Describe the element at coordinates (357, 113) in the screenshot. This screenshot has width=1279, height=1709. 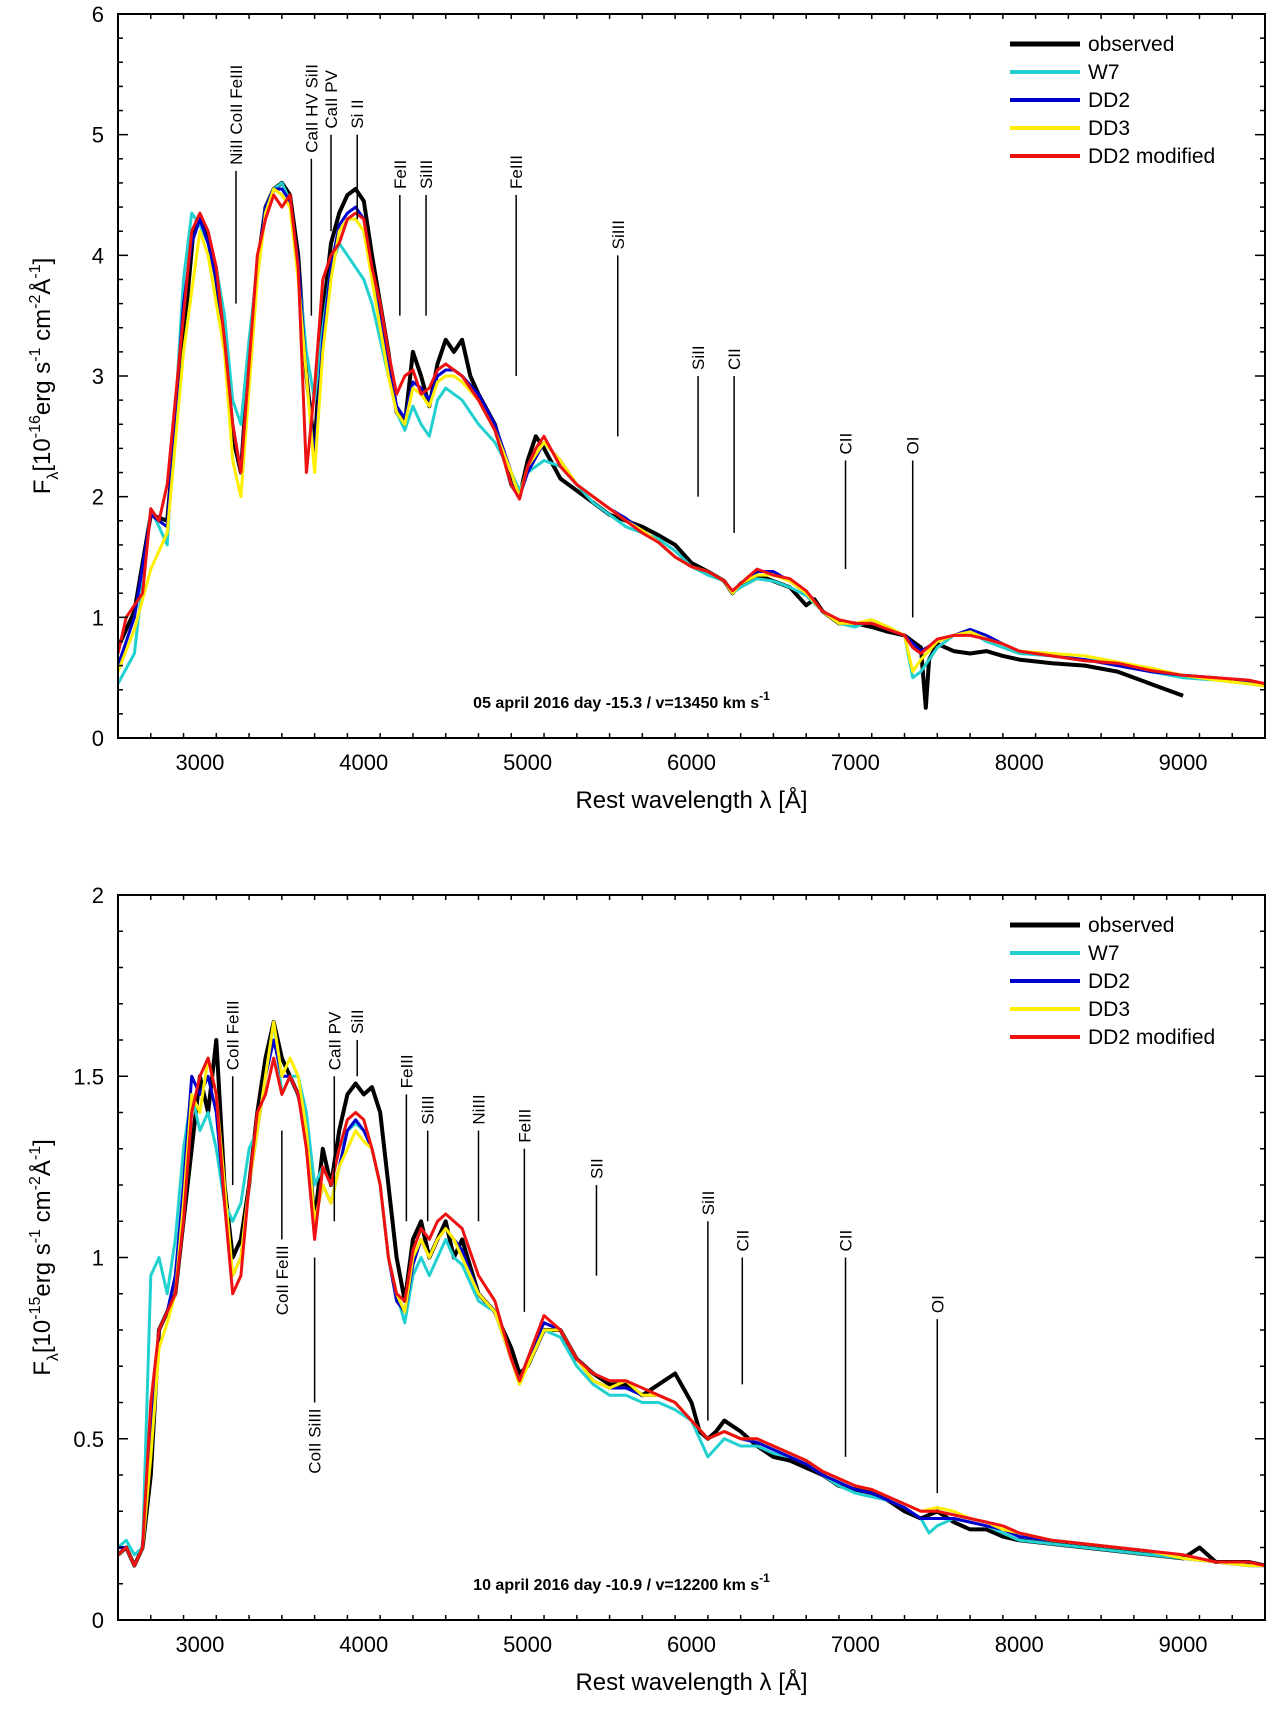
I see `top-line-id-label: Si II` at that location.